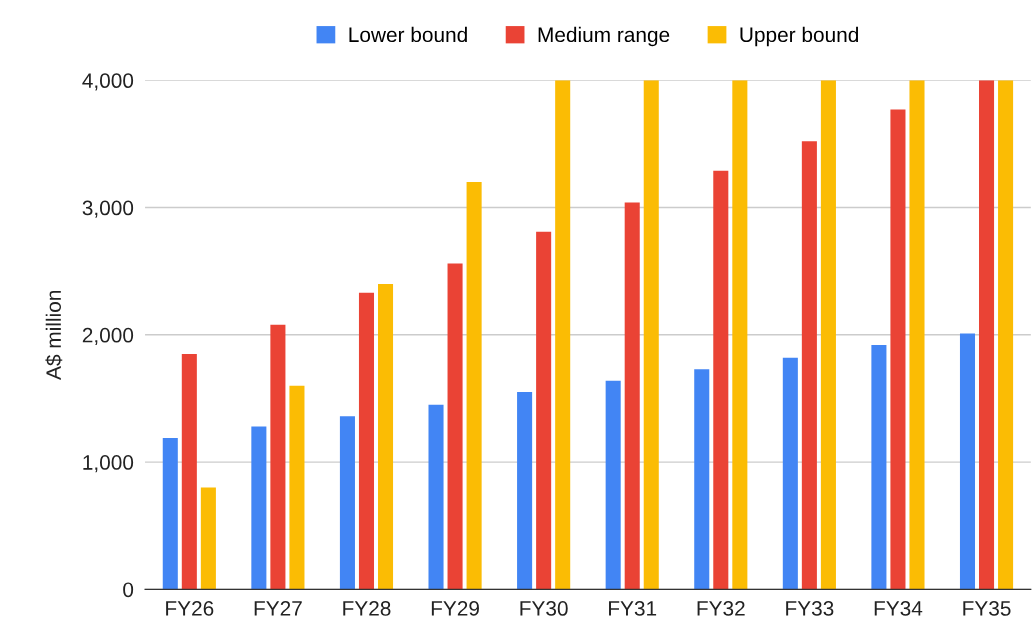  What do you see at coordinates (633, 608) in the screenshot?
I see `x-tick-label: FY31` at bounding box center [633, 608].